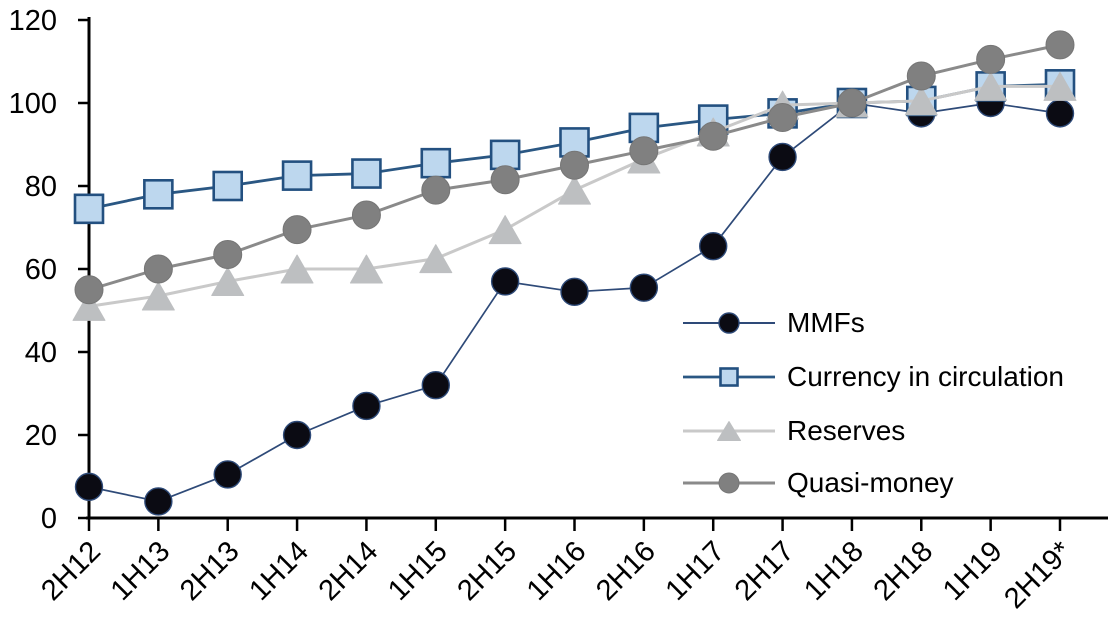  Describe the element at coordinates (765, 571) in the screenshot. I see `x-axis-tick-label: 2H17` at that location.